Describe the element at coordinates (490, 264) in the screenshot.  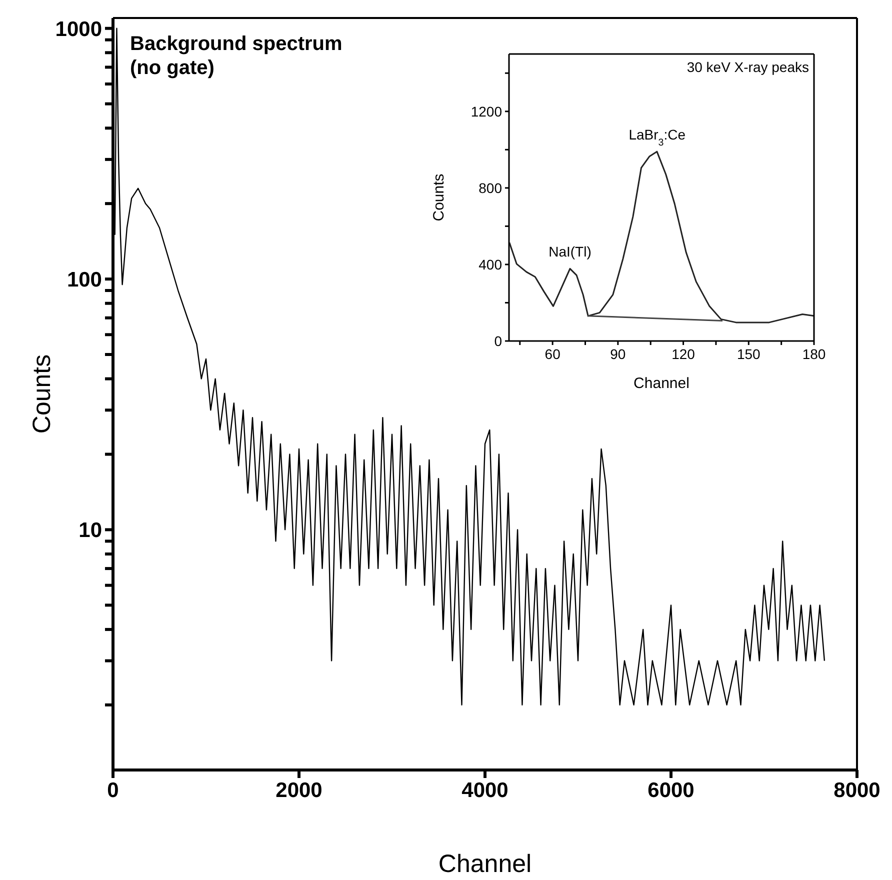
I see `y-tick-label: 400` at that location.